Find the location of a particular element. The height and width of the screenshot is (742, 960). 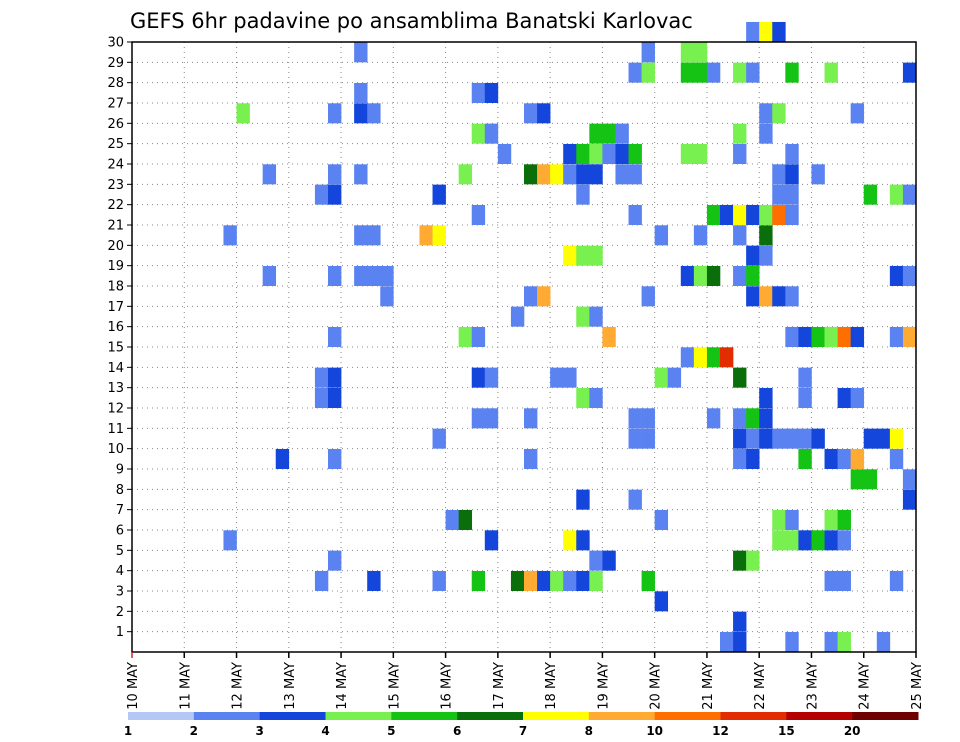

y-tick-label: 1 is located at coordinates (120, 632).